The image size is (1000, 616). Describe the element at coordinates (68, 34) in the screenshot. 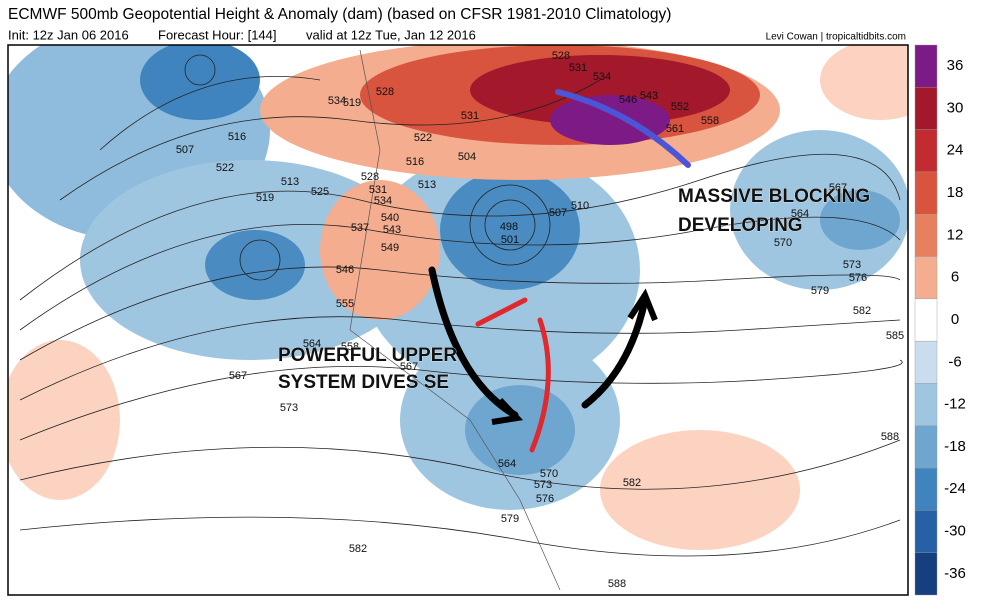

I see `init: Init: 12z Jan 06 2016` at that location.